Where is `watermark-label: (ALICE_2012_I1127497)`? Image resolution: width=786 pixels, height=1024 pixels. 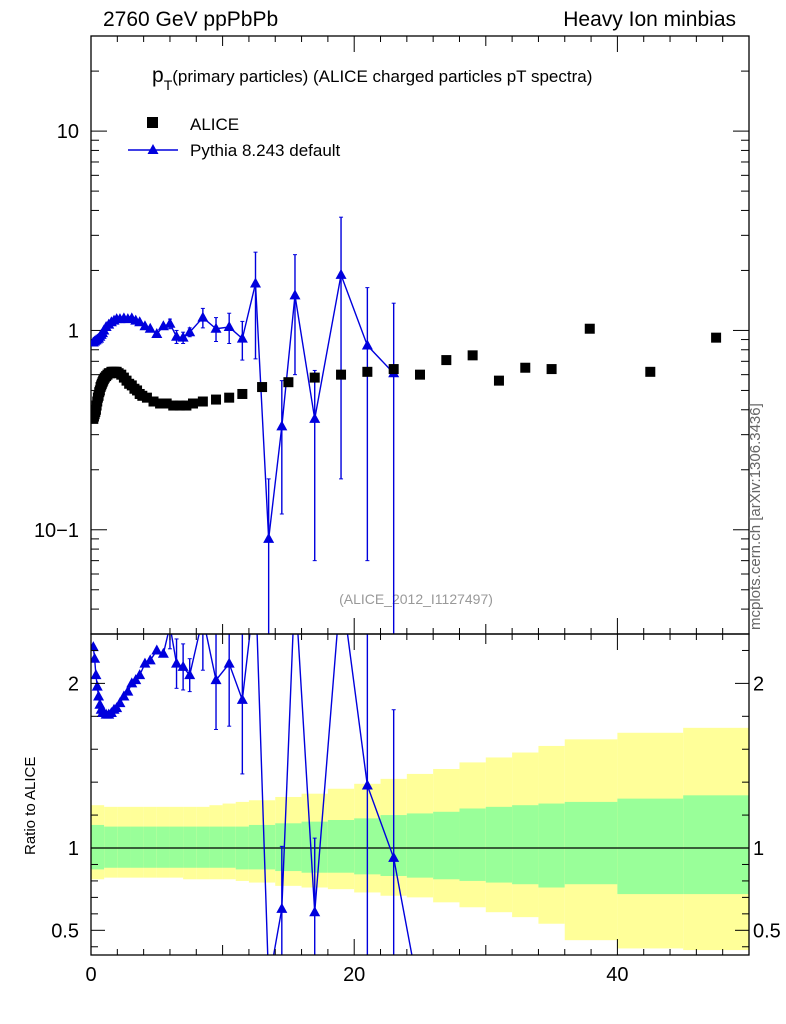 watermark-label: (ALICE_2012_I1127497) is located at coordinates (416, 599).